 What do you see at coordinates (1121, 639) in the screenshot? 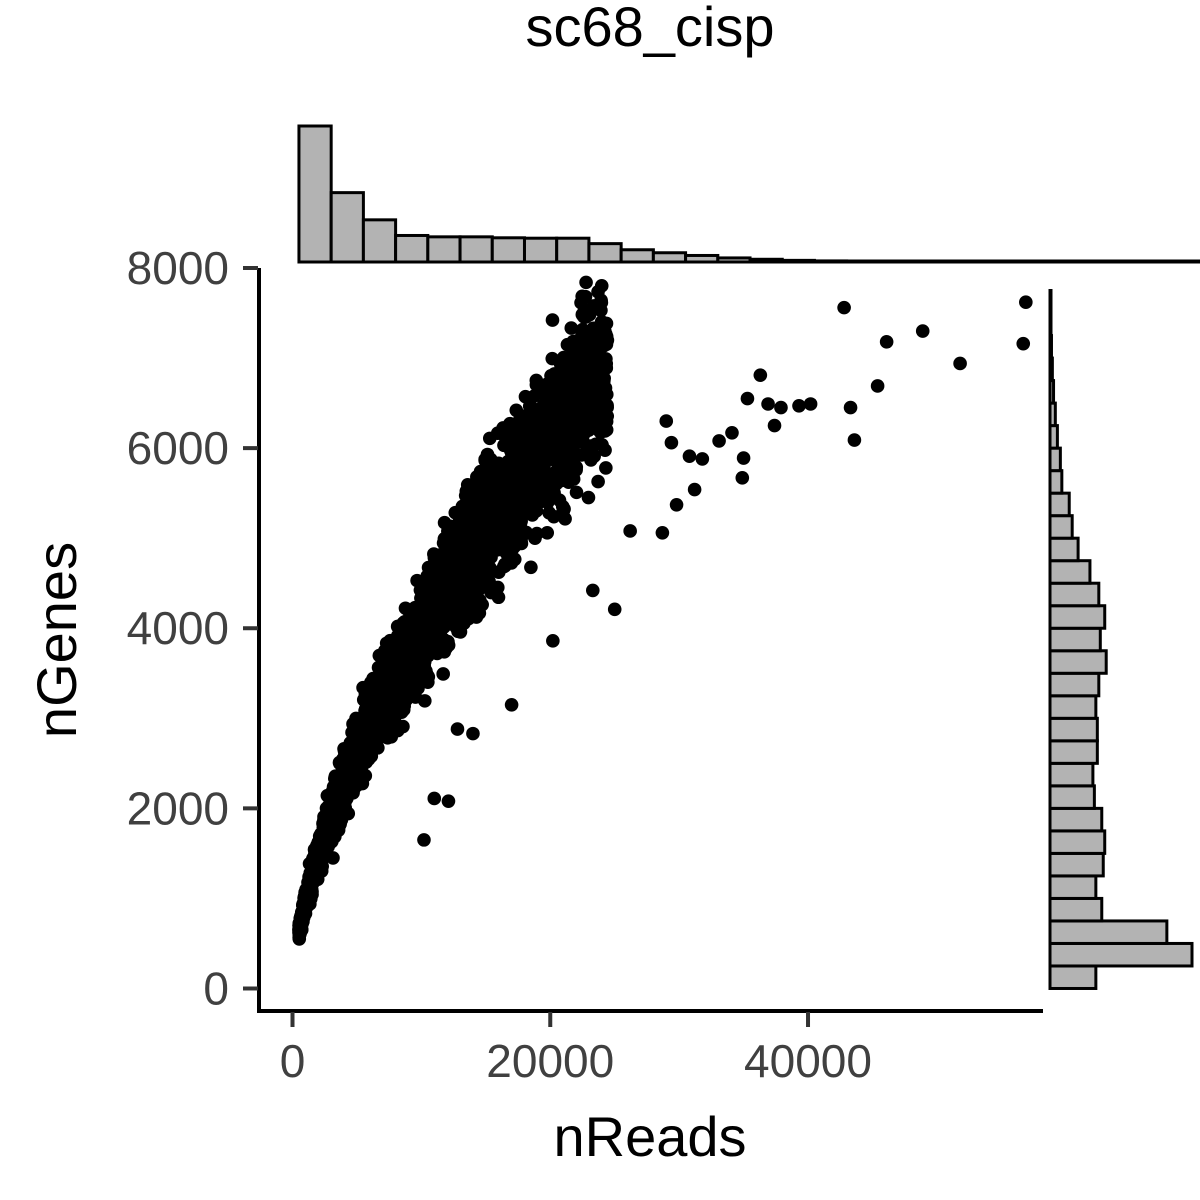
I see `y-marginal-histogram` at bounding box center [1121, 639].